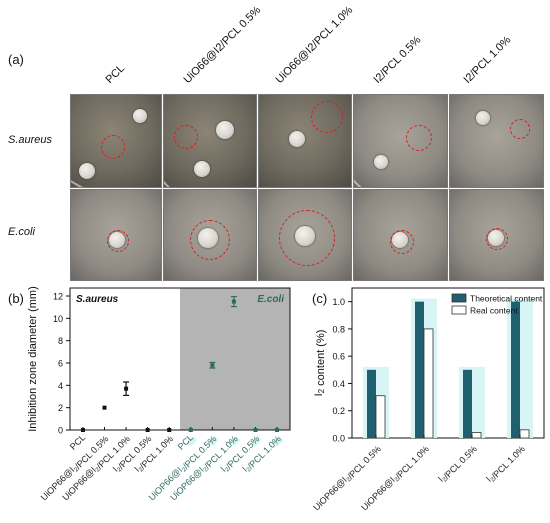  I want to click on region-label-e-coli: E.coli, so click(270, 299).